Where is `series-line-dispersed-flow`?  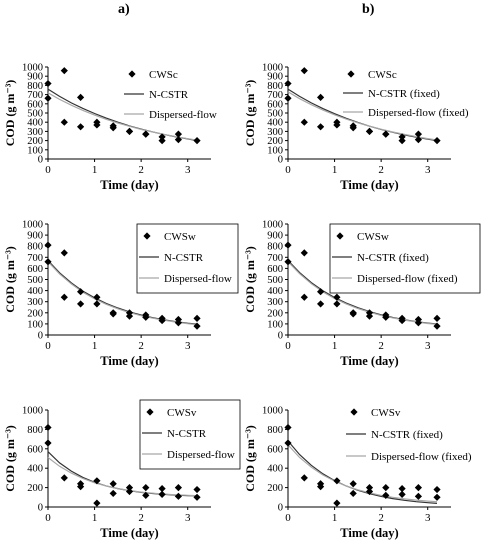
series-line-dispersed-flow is located at coordinates (122, 116).